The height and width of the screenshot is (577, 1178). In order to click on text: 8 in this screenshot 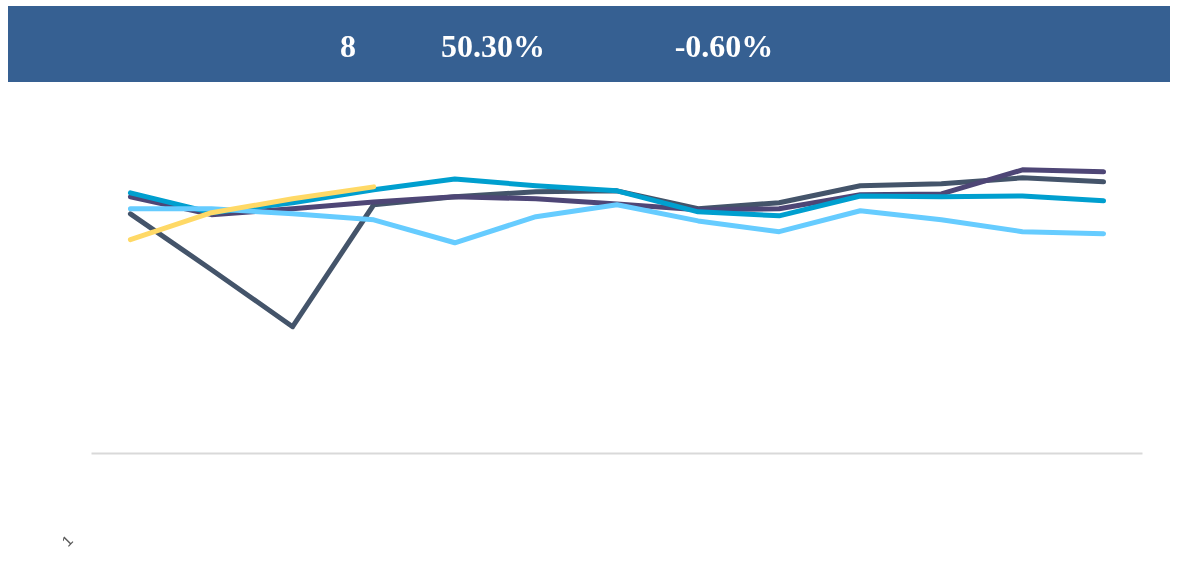, I will do `click(348, 46)`.